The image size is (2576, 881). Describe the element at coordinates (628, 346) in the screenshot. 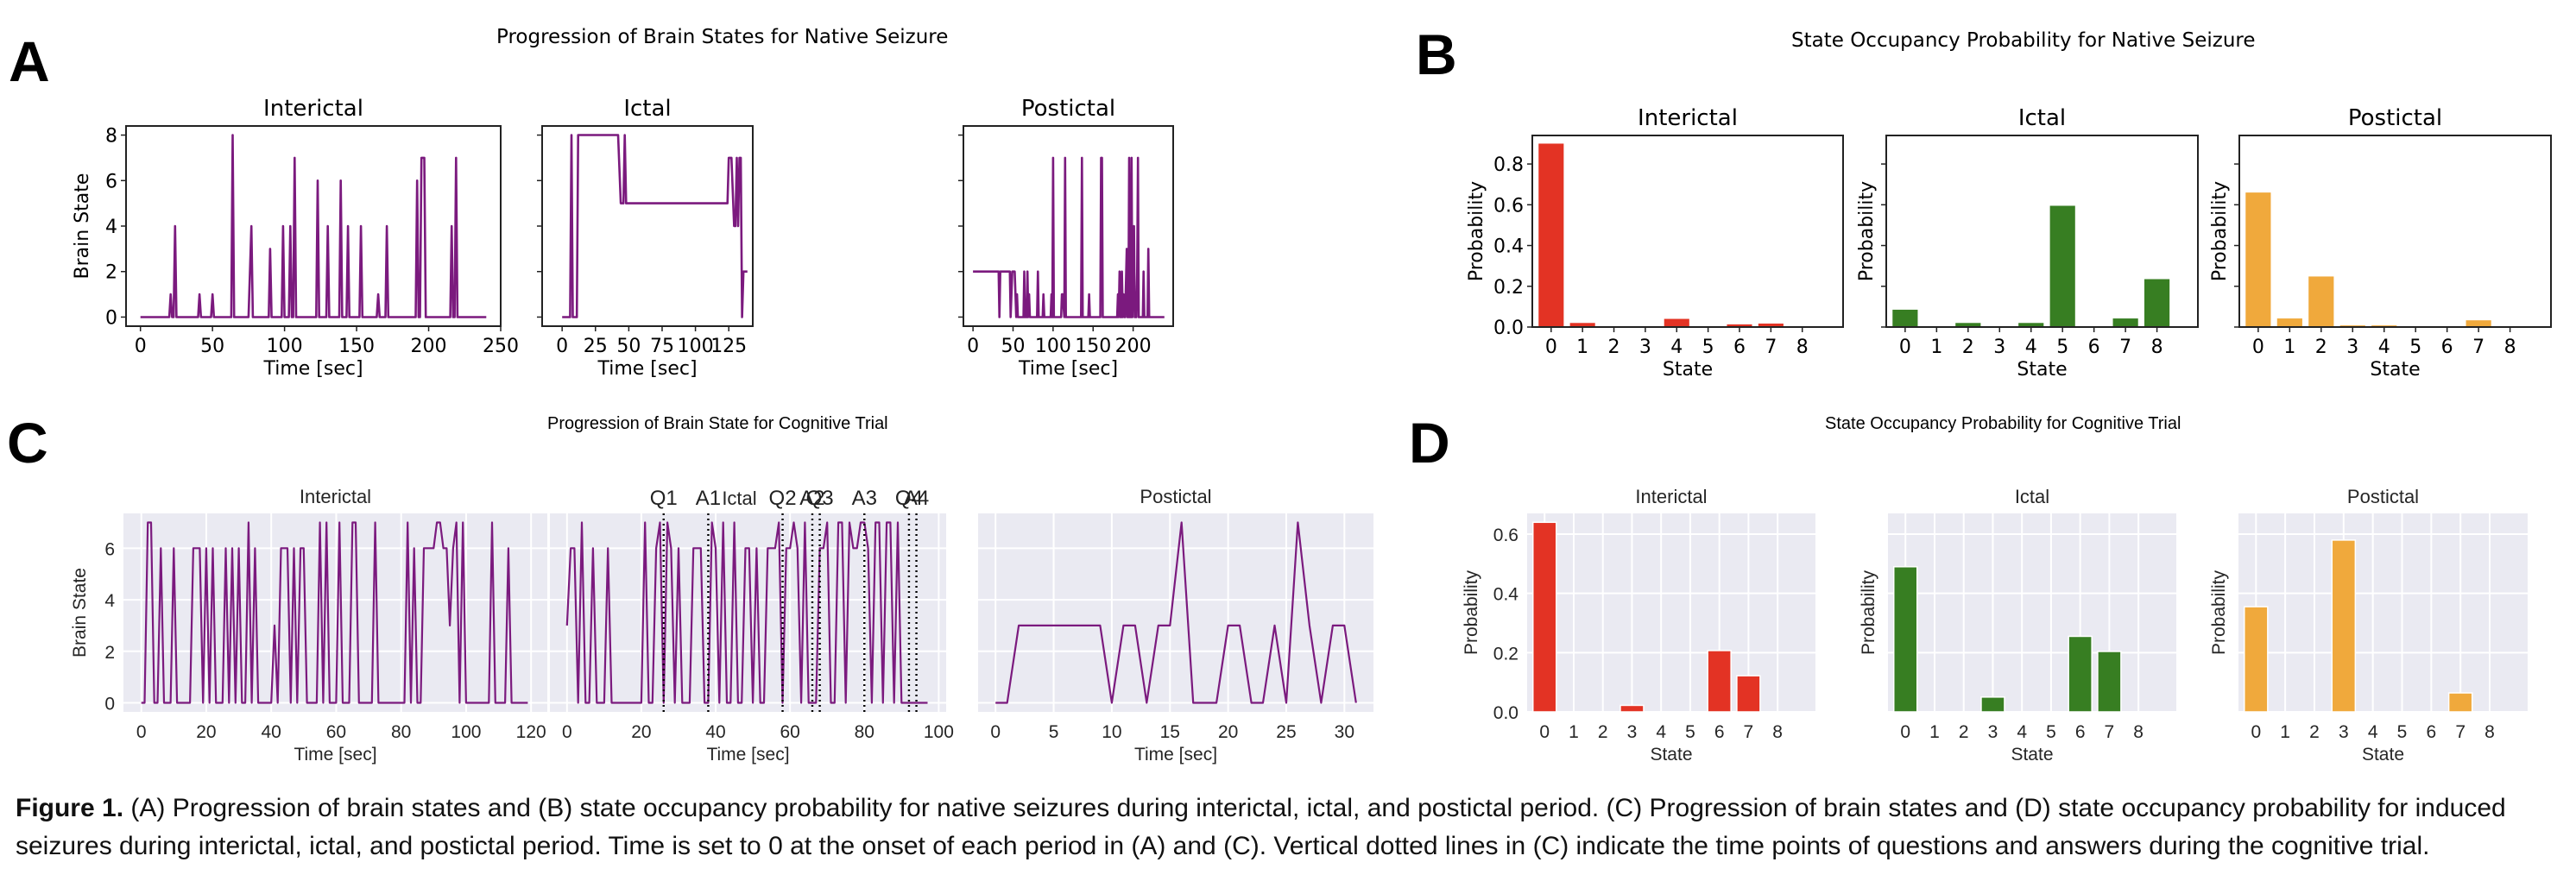

I see `x-tick-label: 50` at that location.